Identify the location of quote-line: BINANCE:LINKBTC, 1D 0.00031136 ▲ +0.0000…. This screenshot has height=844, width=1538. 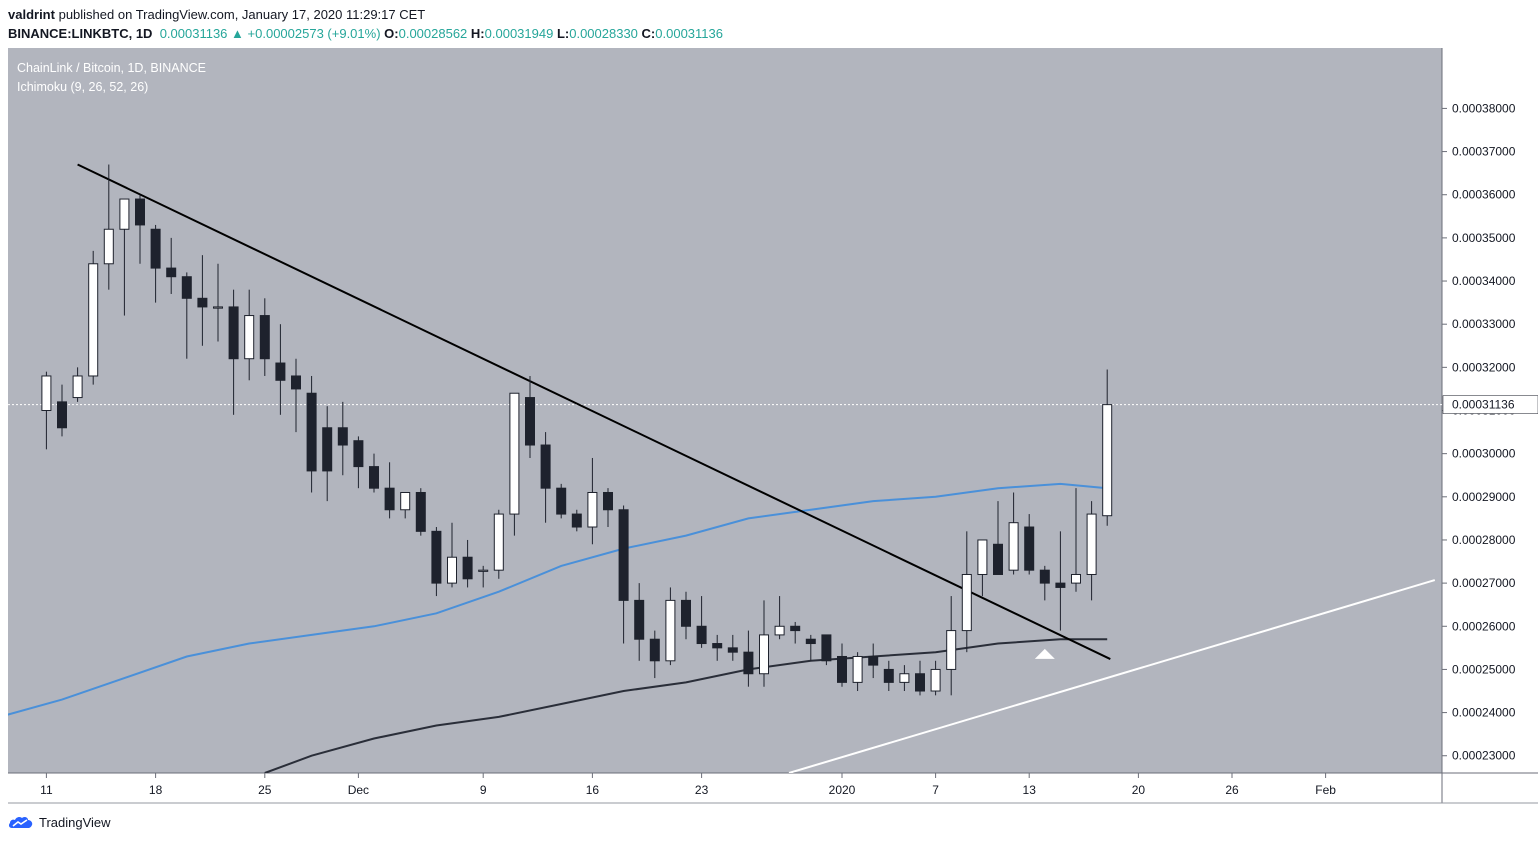
(365, 33).